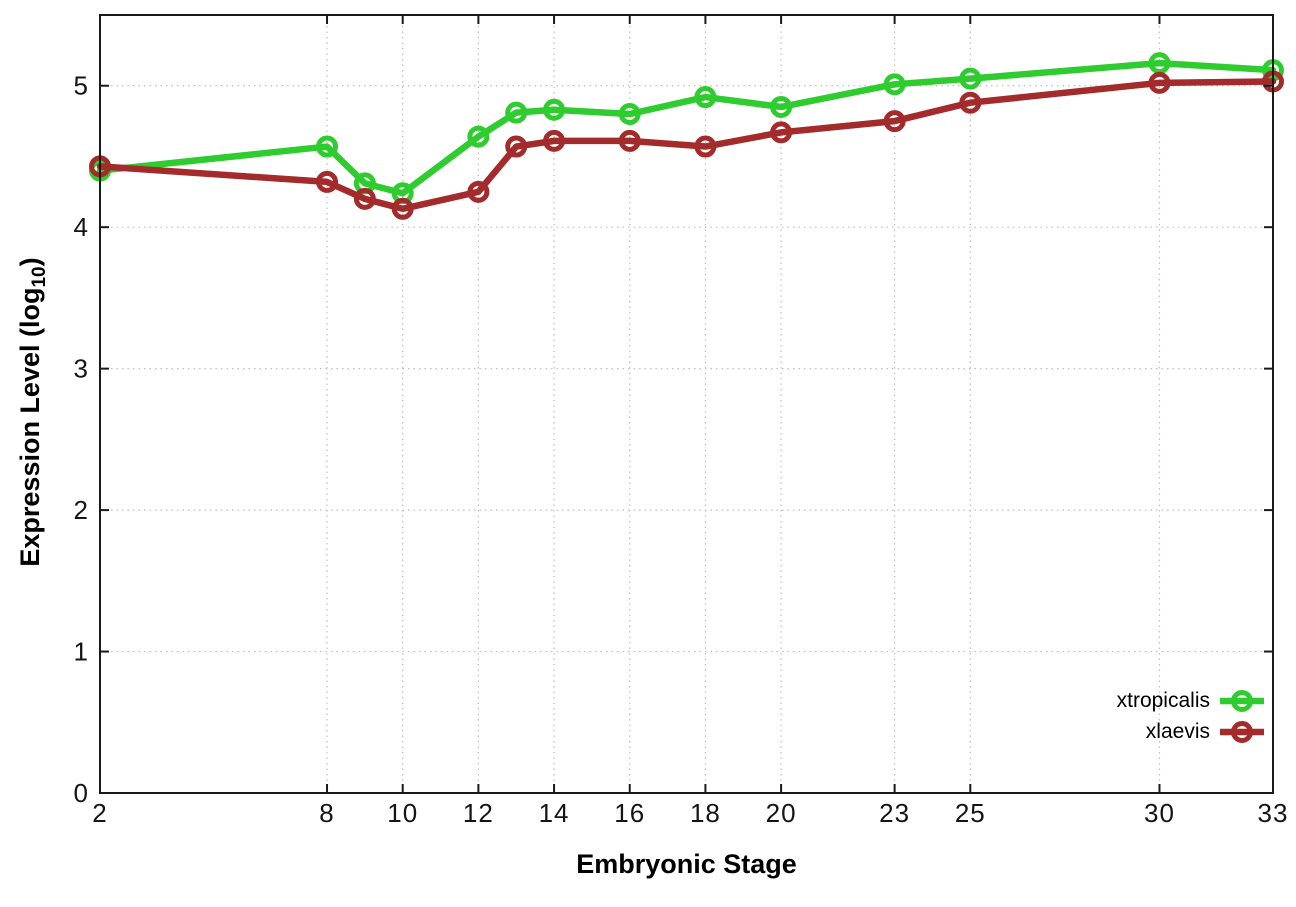 The height and width of the screenshot is (907, 1296). I want to click on x-tick-label-8: 8, so click(326, 813).